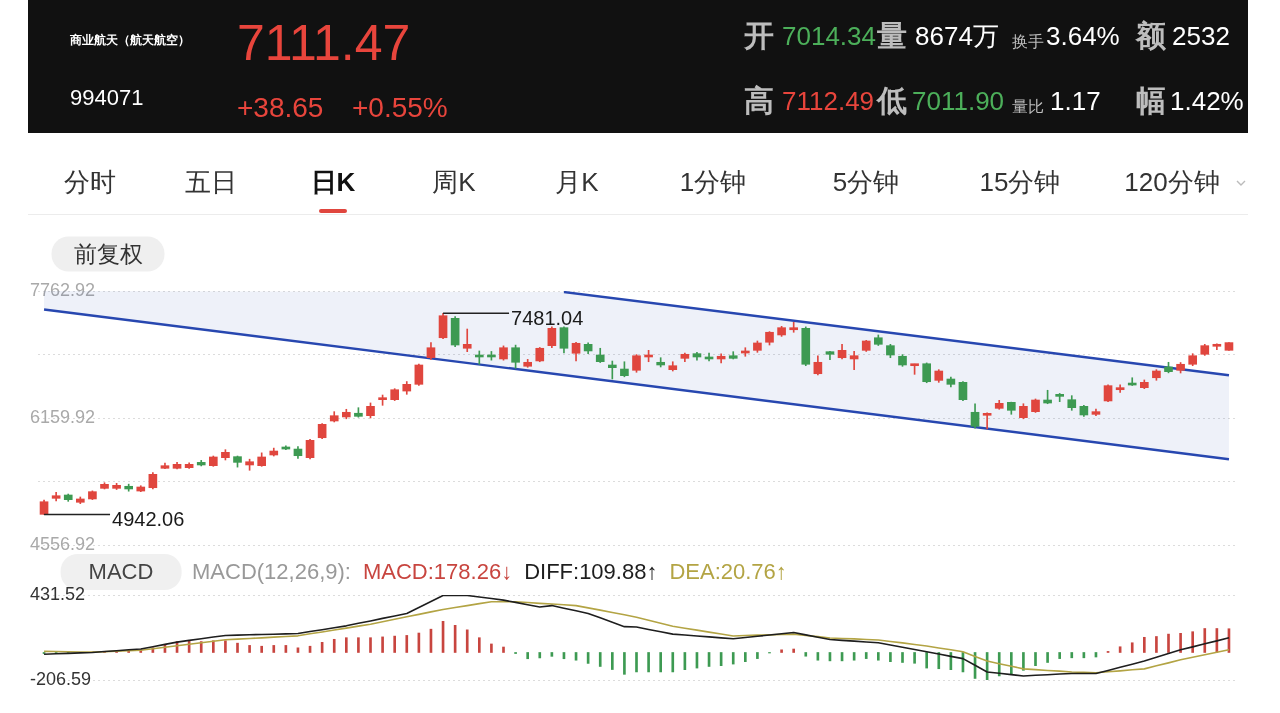 The image size is (1280, 713). I want to click on text: 5分钟, so click(866, 182).